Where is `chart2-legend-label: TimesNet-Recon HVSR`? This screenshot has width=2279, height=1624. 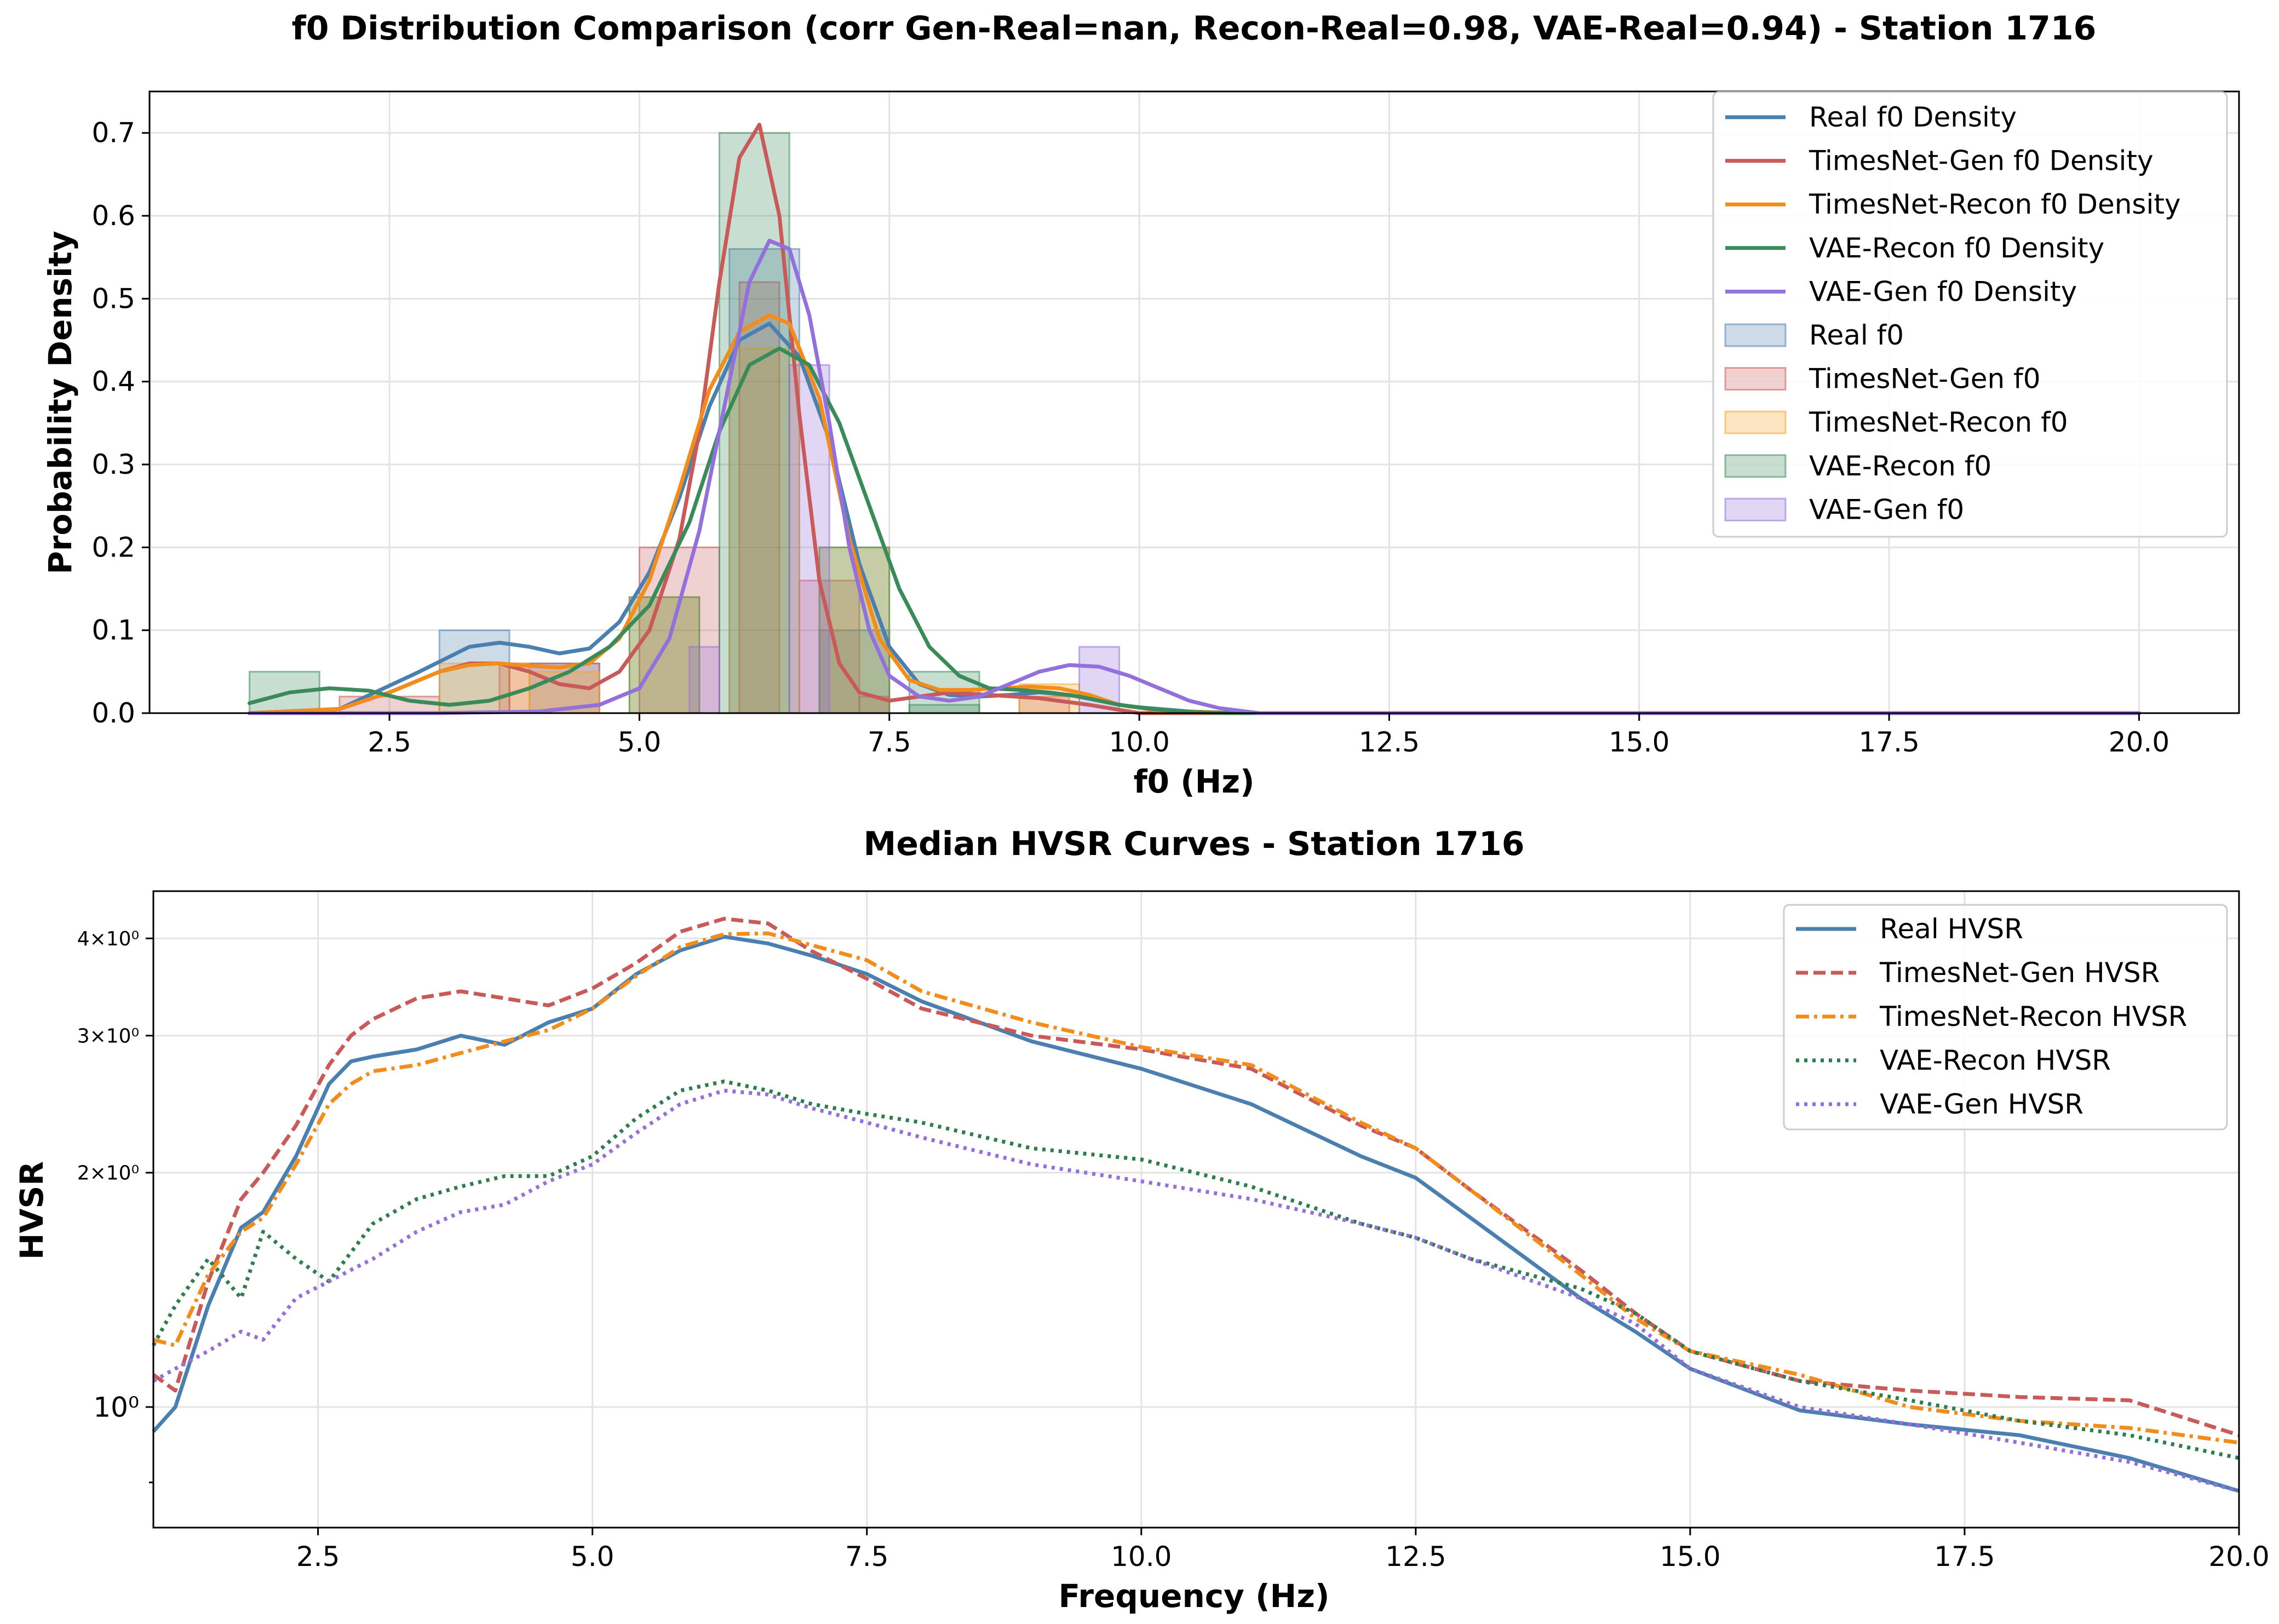
chart2-legend-label: TimesNet-Recon HVSR is located at coordinates (2033, 1016).